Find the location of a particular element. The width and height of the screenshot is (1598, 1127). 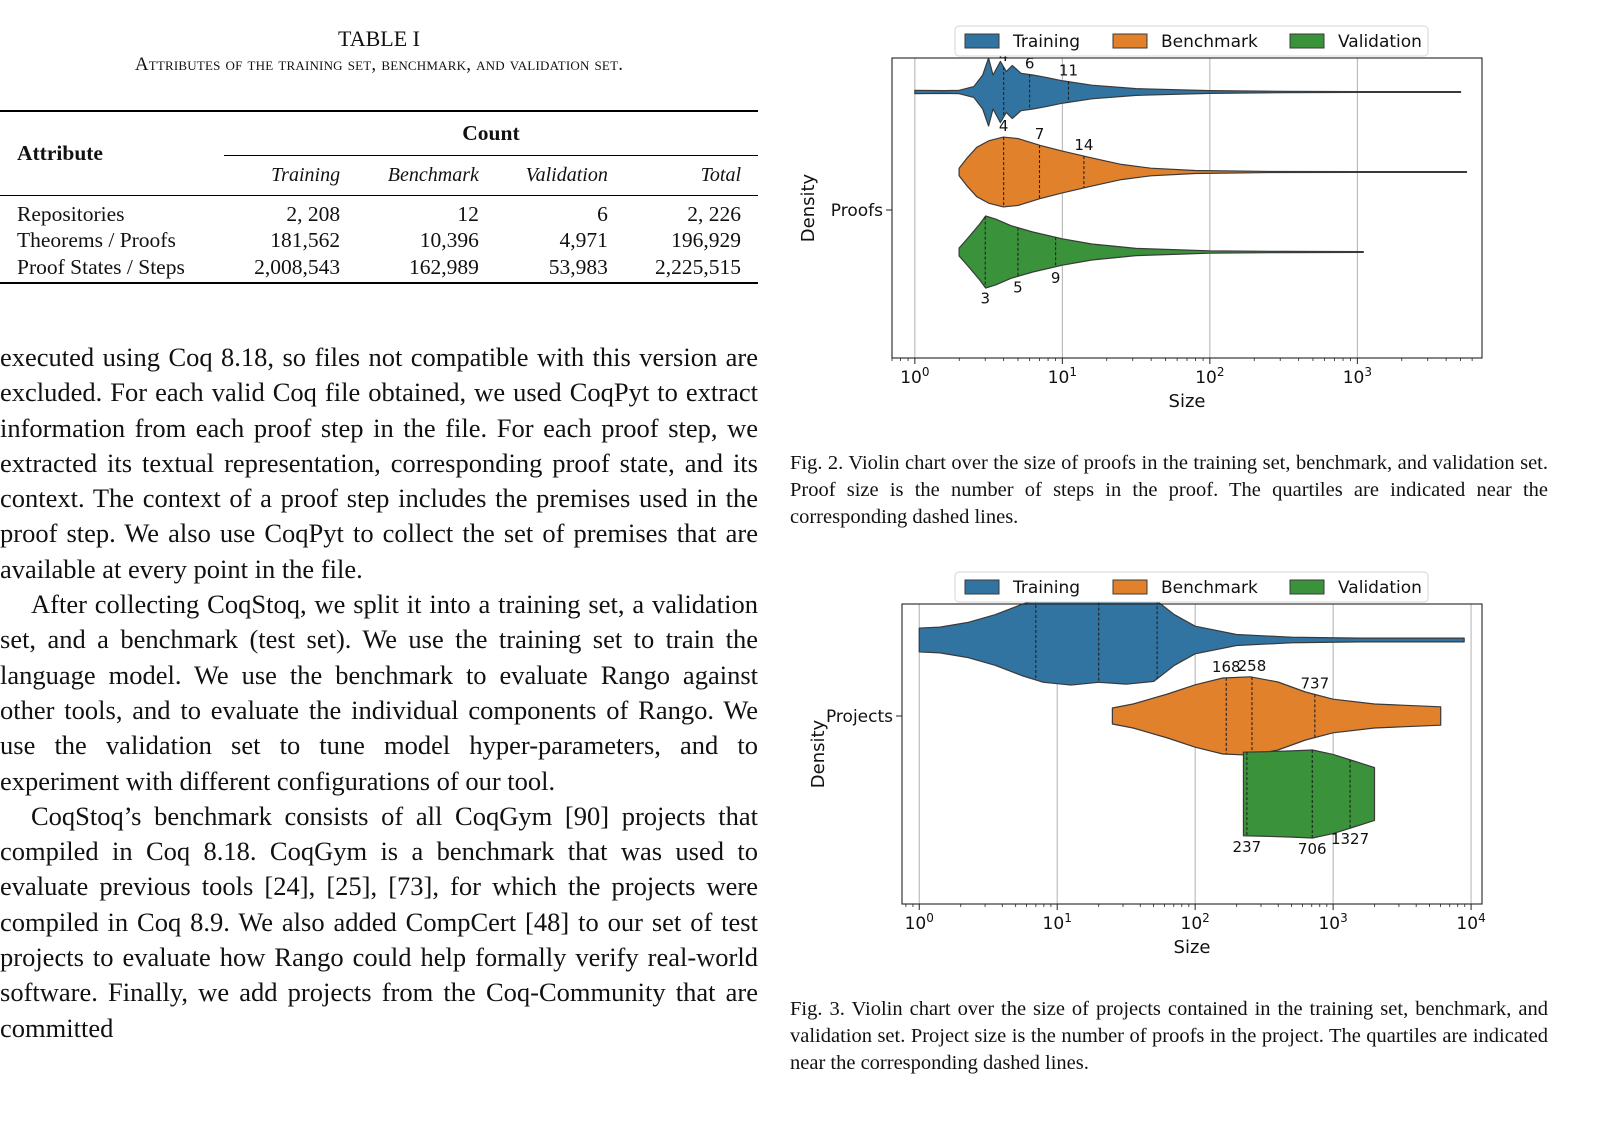

cell: 6 is located at coordinates (602, 213).